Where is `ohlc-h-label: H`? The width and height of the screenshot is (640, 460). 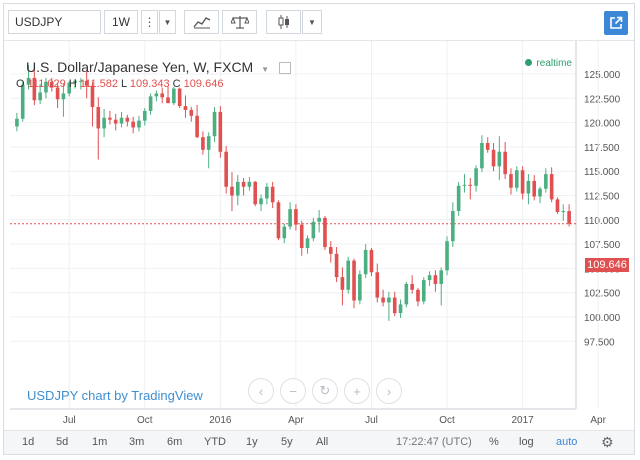
ohlc-h-label: H is located at coordinates (72, 84).